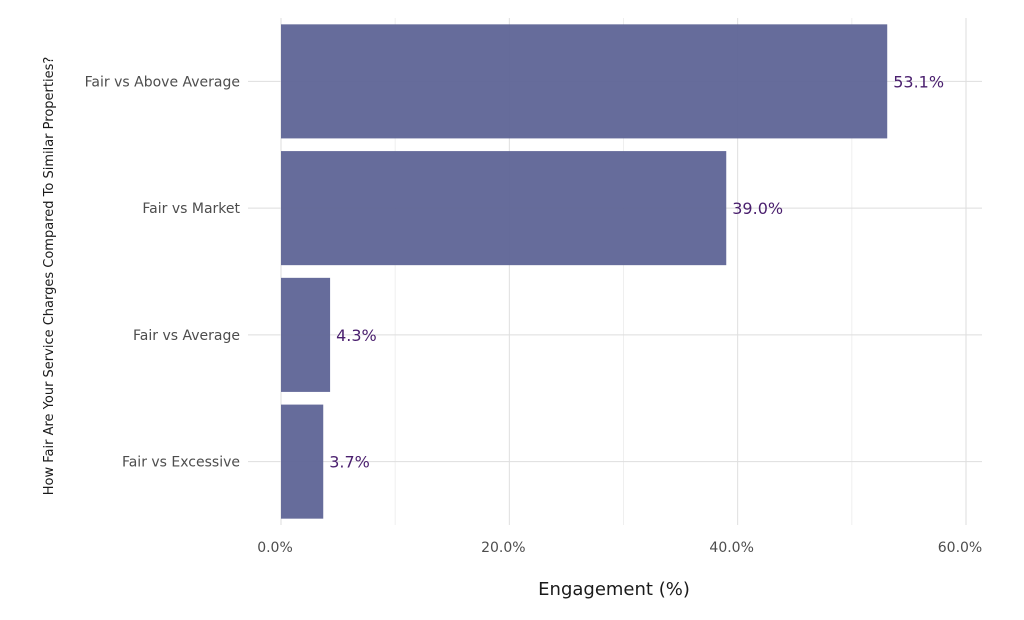 This screenshot has height=620, width=1024. What do you see at coordinates (757, 208) in the screenshot?
I see `data-label: 39.0%` at bounding box center [757, 208].